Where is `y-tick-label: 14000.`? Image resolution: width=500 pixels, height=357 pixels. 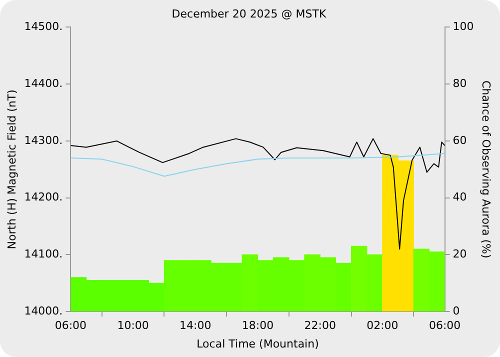 y-tick-label: 14000. is located at coordinates (43, 311).